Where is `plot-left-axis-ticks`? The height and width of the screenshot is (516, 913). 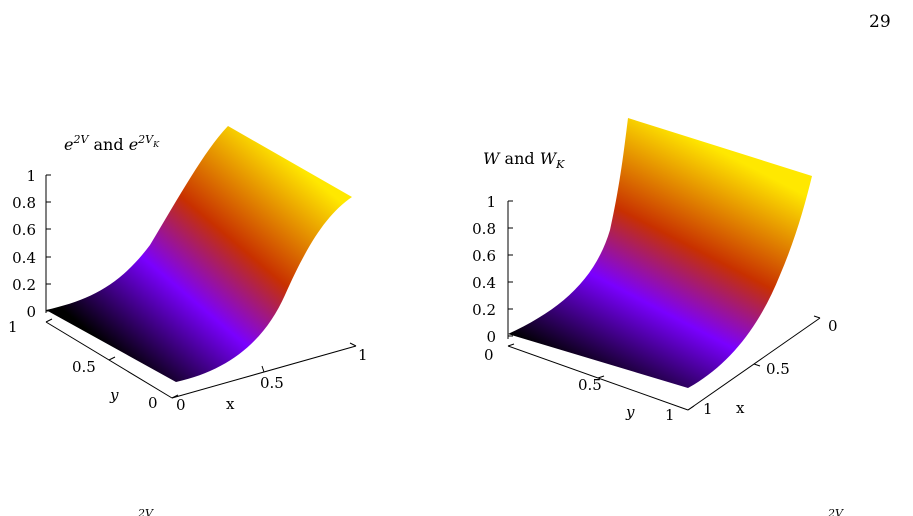 plot-left-axis-ticks is located at coordinates (201, 358).